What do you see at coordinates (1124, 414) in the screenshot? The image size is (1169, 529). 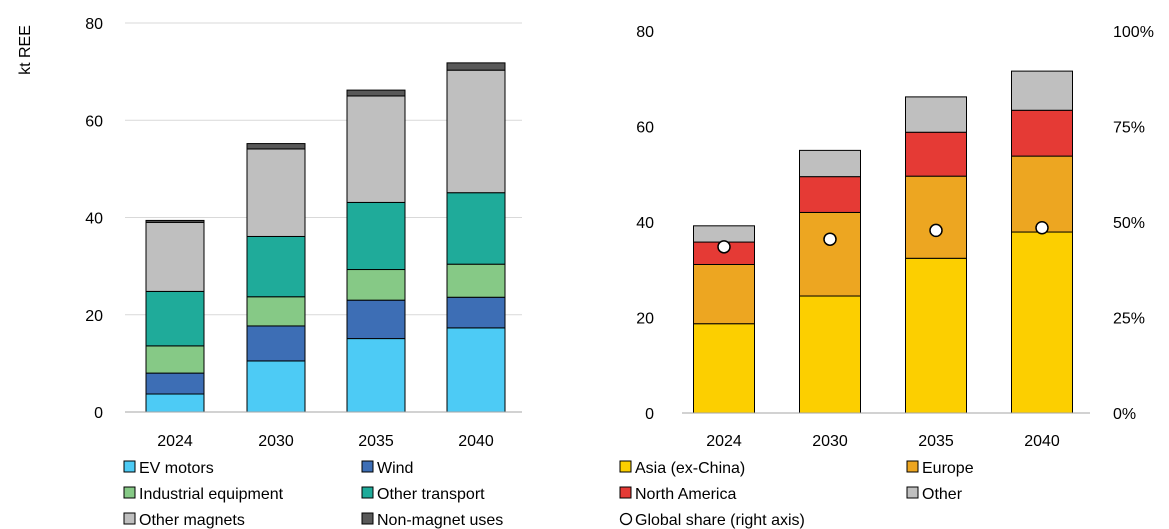 I see `y2-tick-label: 0%` at bounding box center [1124, 414].